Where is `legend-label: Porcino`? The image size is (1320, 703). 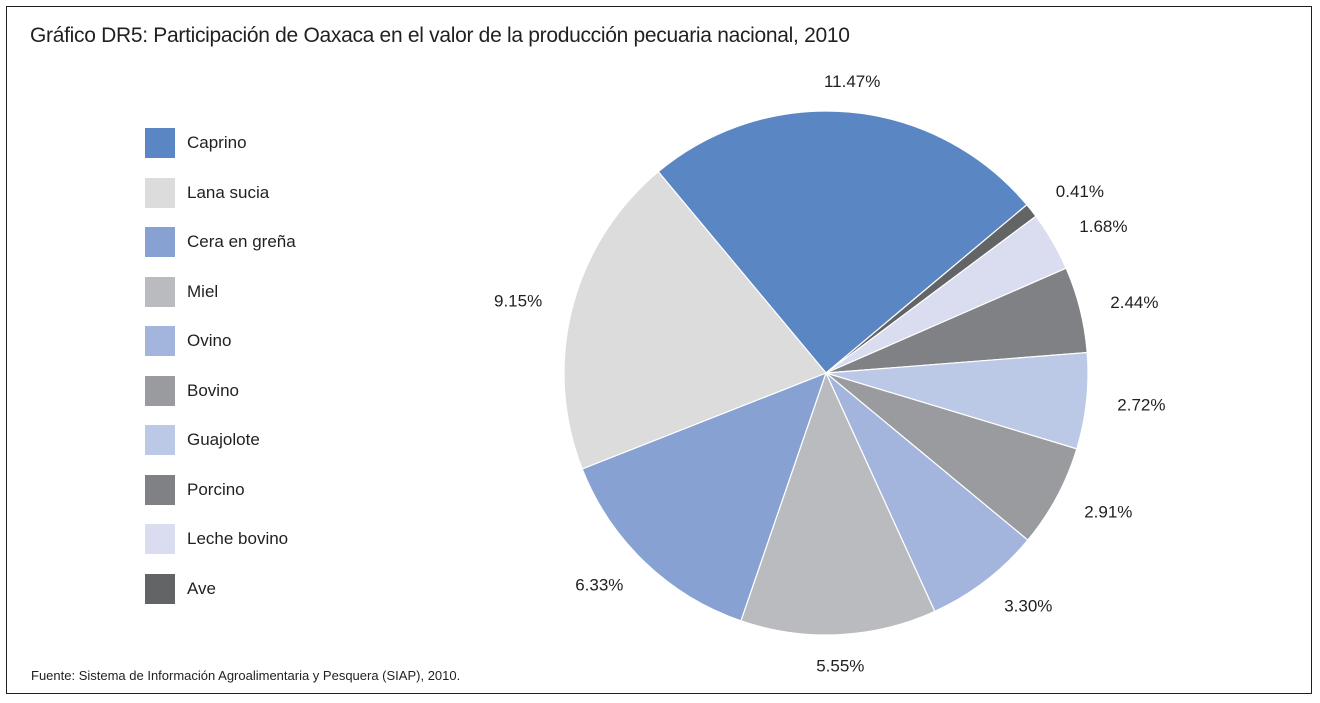 legend-label: Porcino is located at coordinates (216, 489).